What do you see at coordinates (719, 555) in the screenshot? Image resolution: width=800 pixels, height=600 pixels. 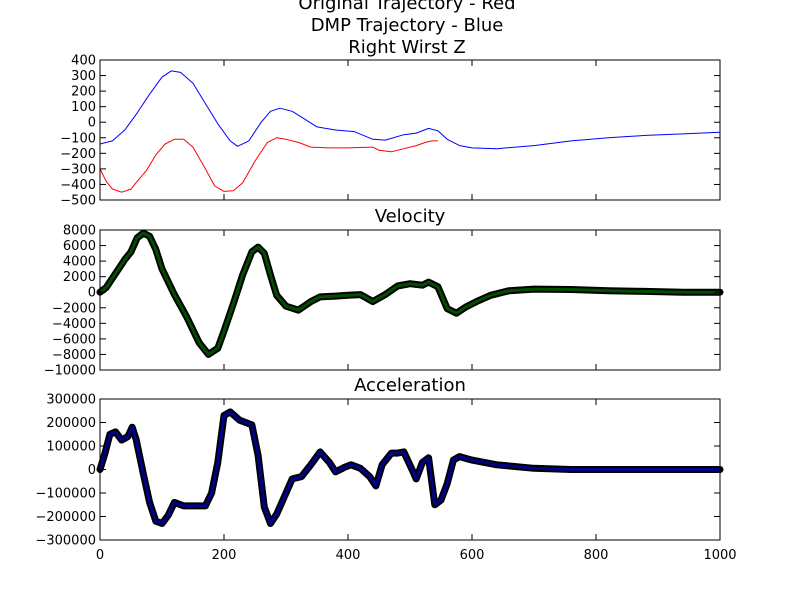 I see `xtick-label-2-5: 1000` at bounding box center [719, 555].